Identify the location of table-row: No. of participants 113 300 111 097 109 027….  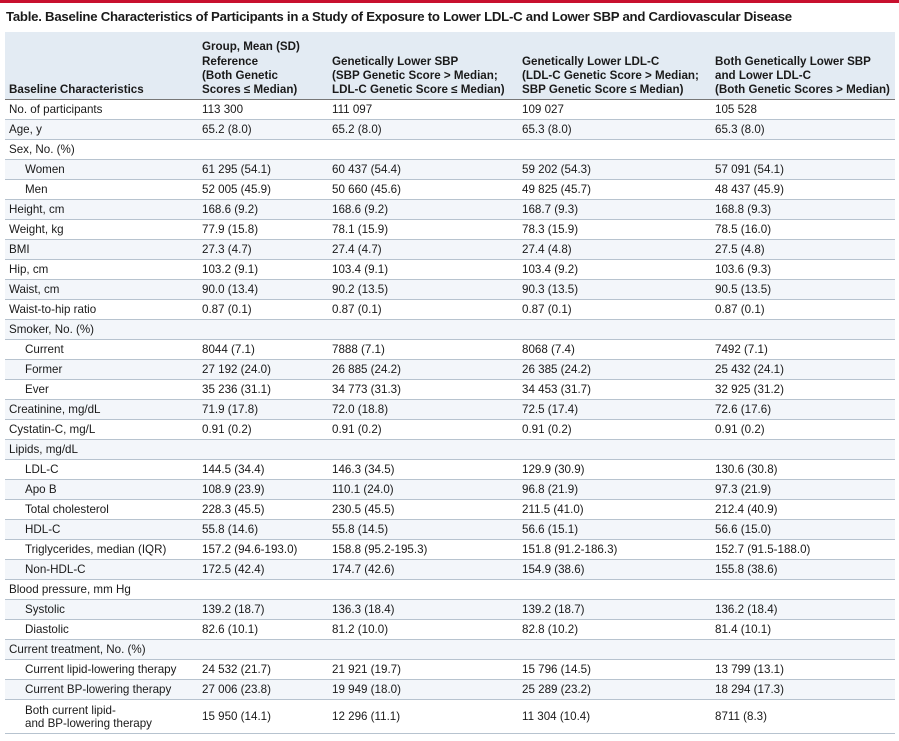
(450, 109).